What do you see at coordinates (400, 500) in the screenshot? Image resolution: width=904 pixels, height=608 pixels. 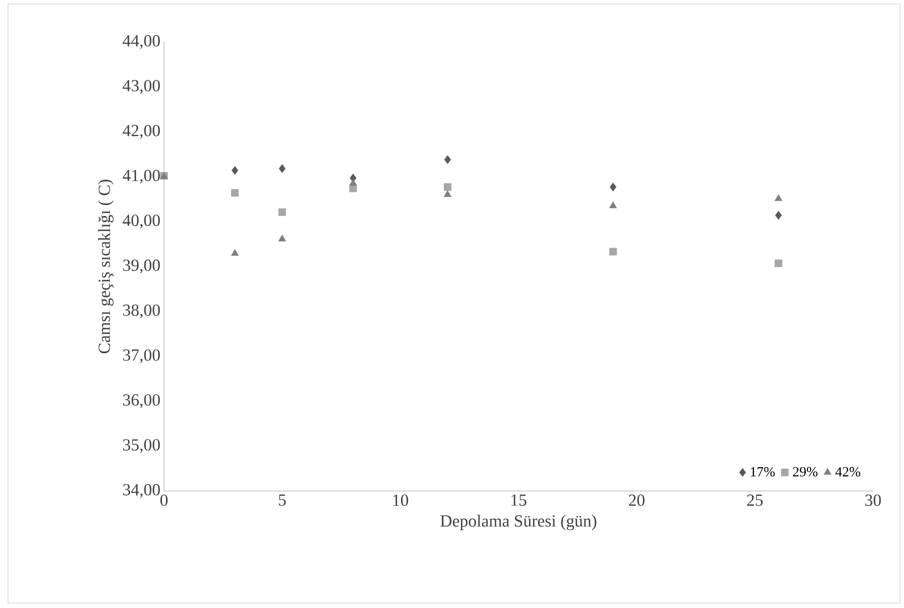 I see `x-tick-label: 10` at bounding box center [400, 500].